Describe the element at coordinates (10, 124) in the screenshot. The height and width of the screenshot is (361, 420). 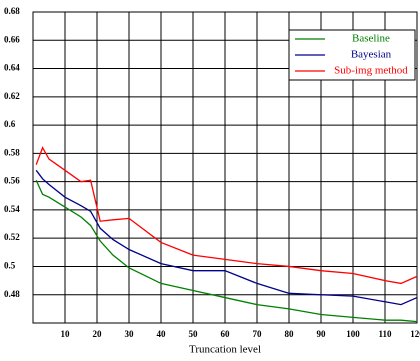
I see `y-tick-label: 0.6` at that location.